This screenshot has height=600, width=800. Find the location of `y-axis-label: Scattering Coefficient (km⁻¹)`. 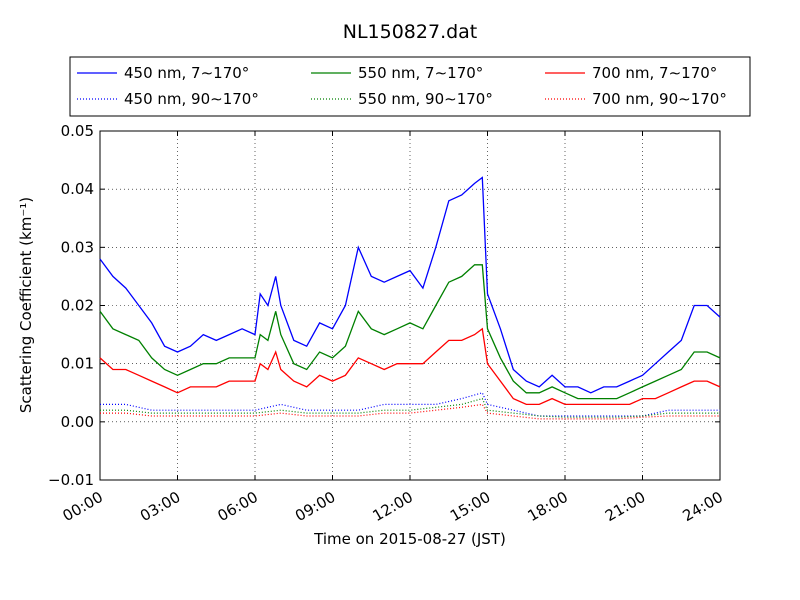

y-axis-label: Scattering Coefficient (km⁻¹) is located at coordinates (26, 305).